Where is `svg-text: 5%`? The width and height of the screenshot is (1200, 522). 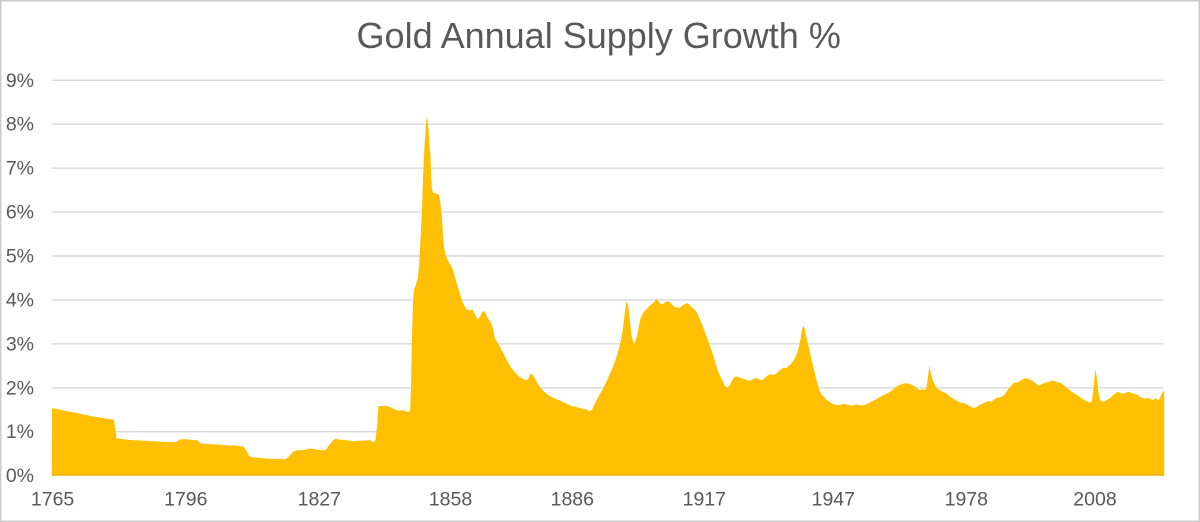
svg-text: 5% is located at coordinates (20, 257).